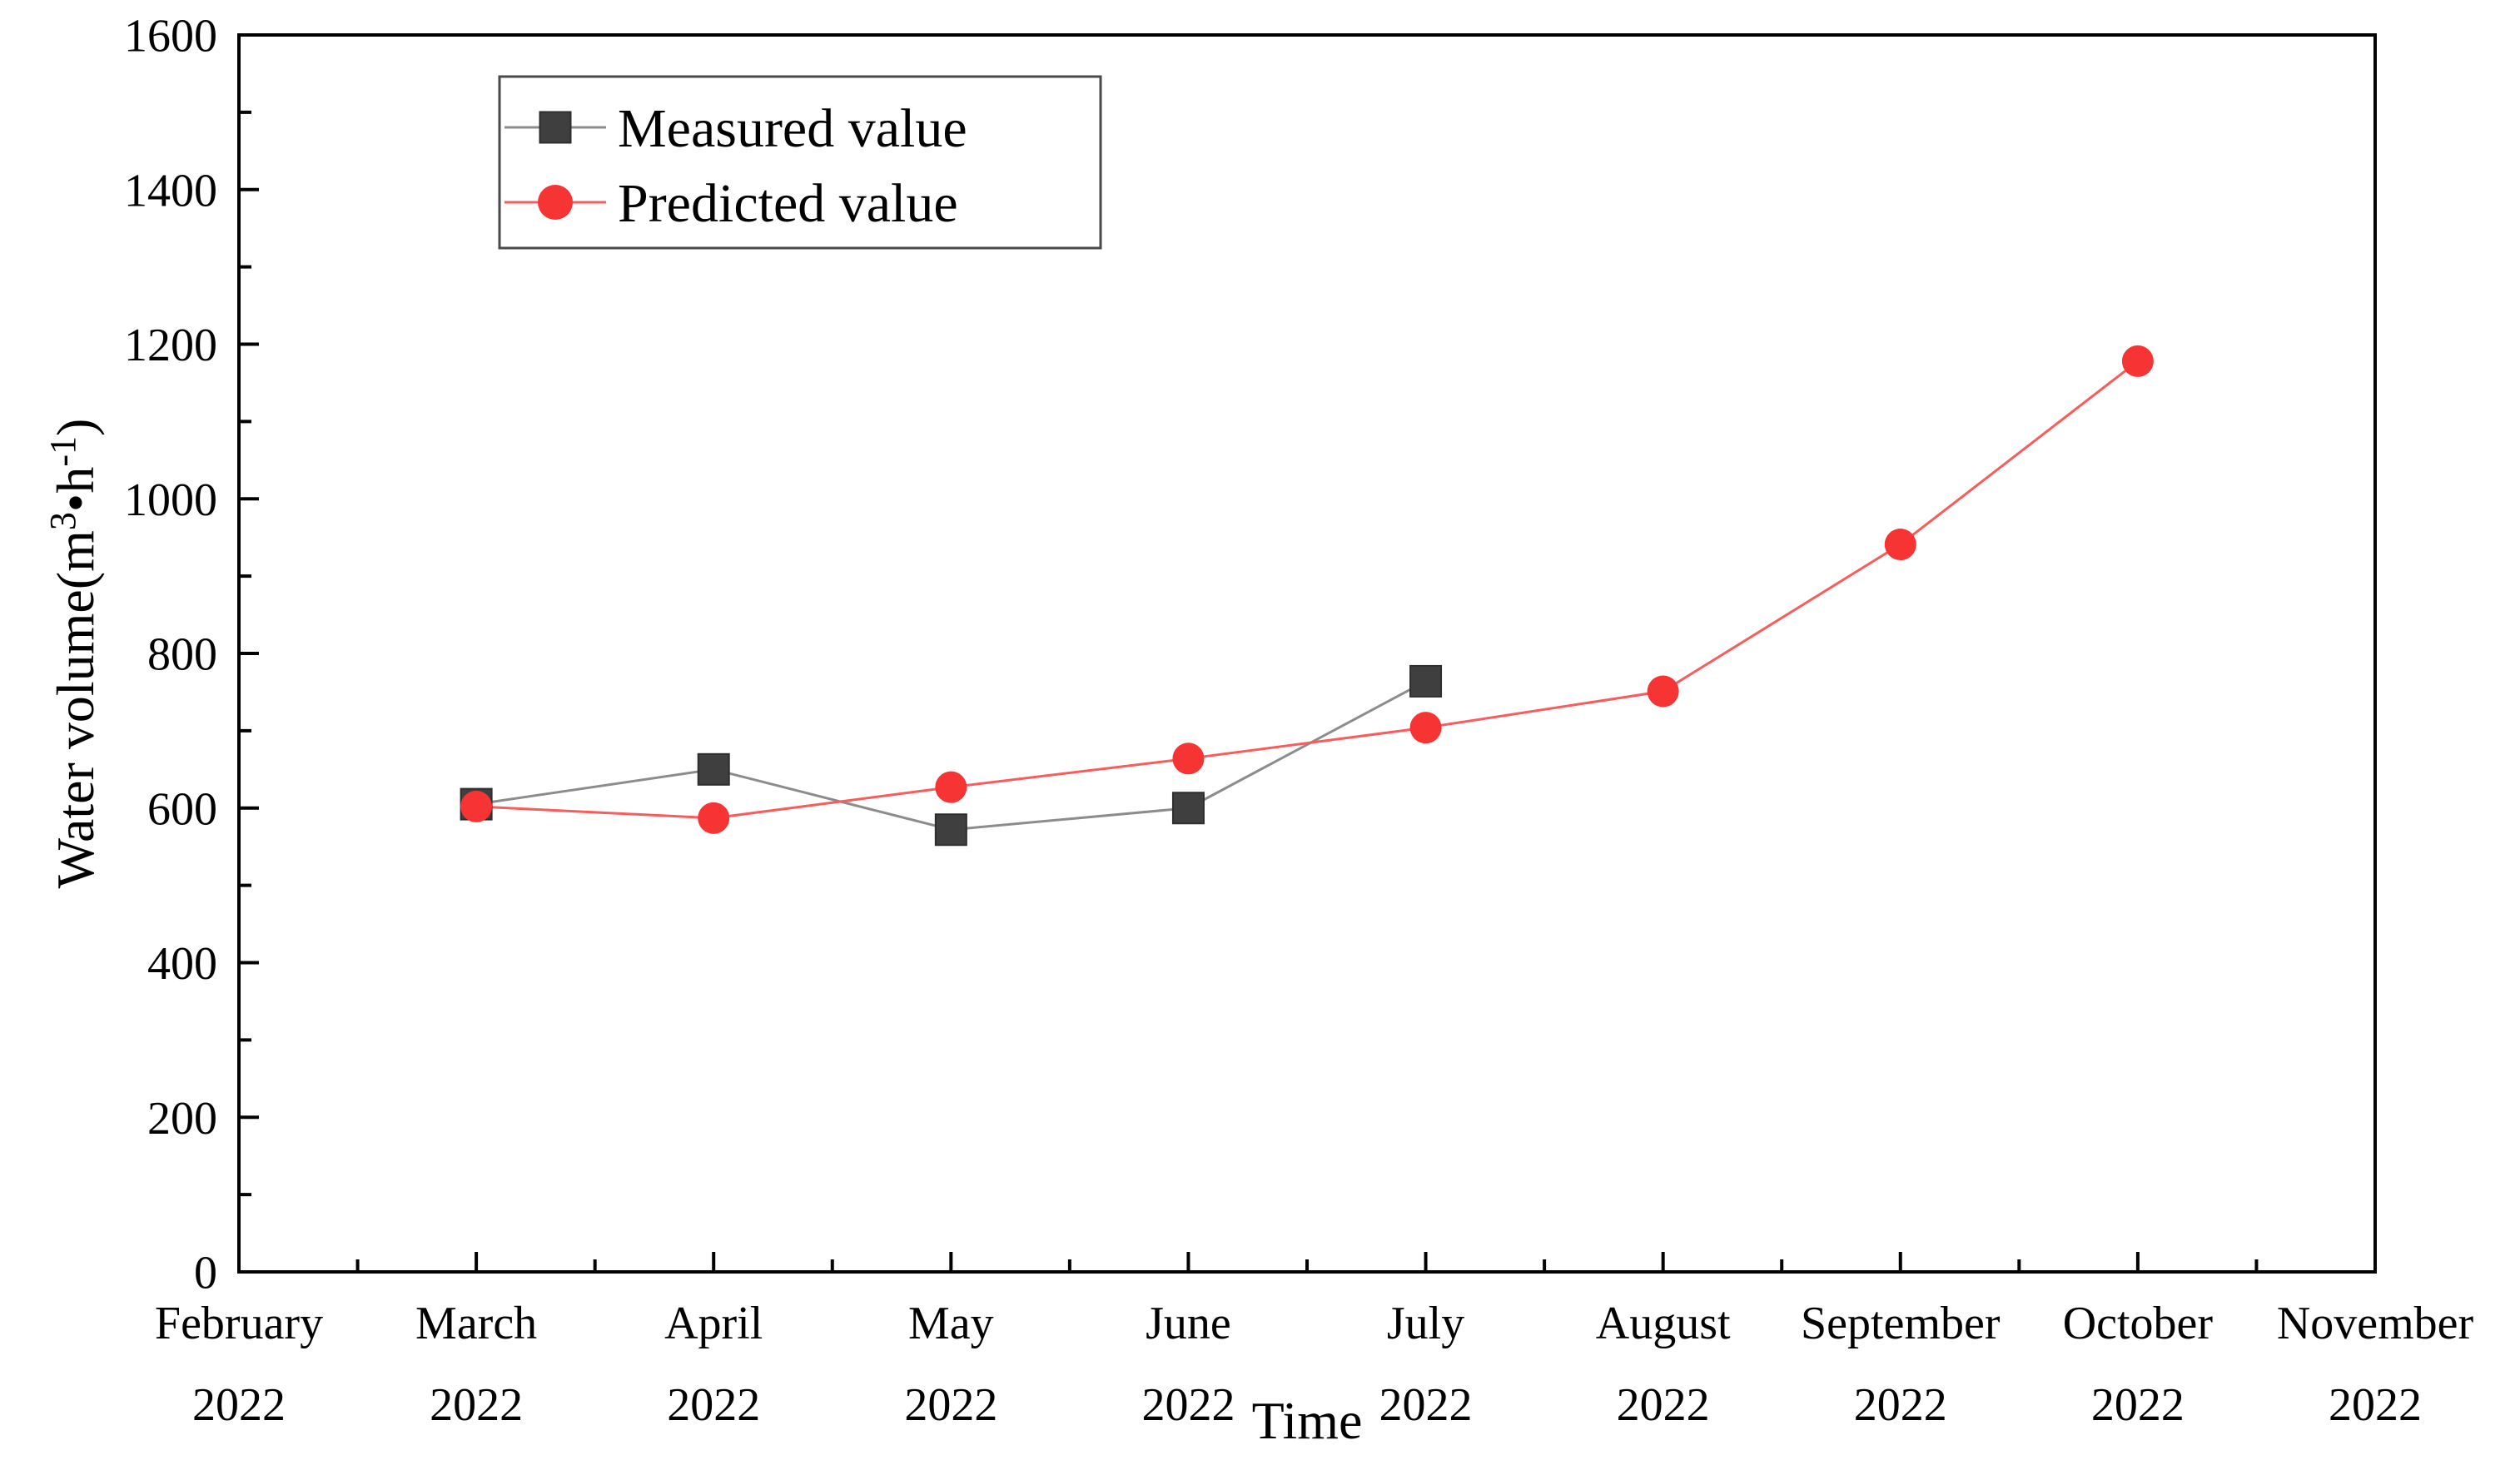 The image size is (2520, 1465). What do you see at coordinates (75, 709) in the screenshot?
I see `y-axis-title-text: Water volume(m` at bounding box center [75, 709].